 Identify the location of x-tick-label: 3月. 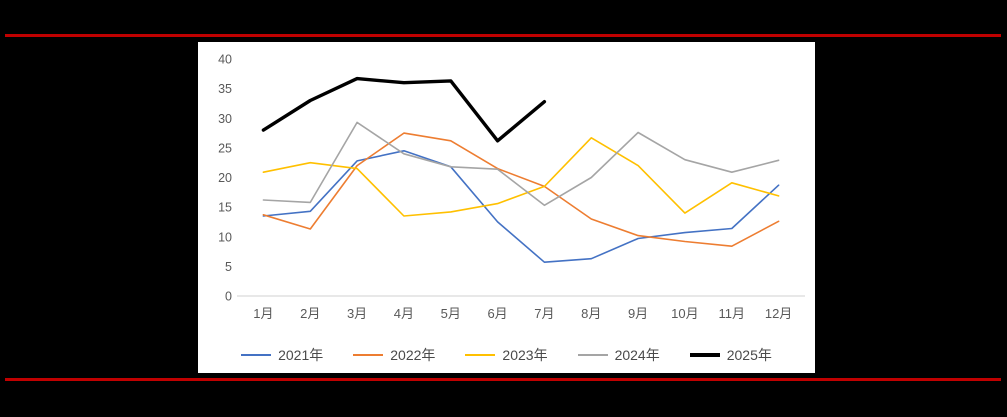
(357, 313).